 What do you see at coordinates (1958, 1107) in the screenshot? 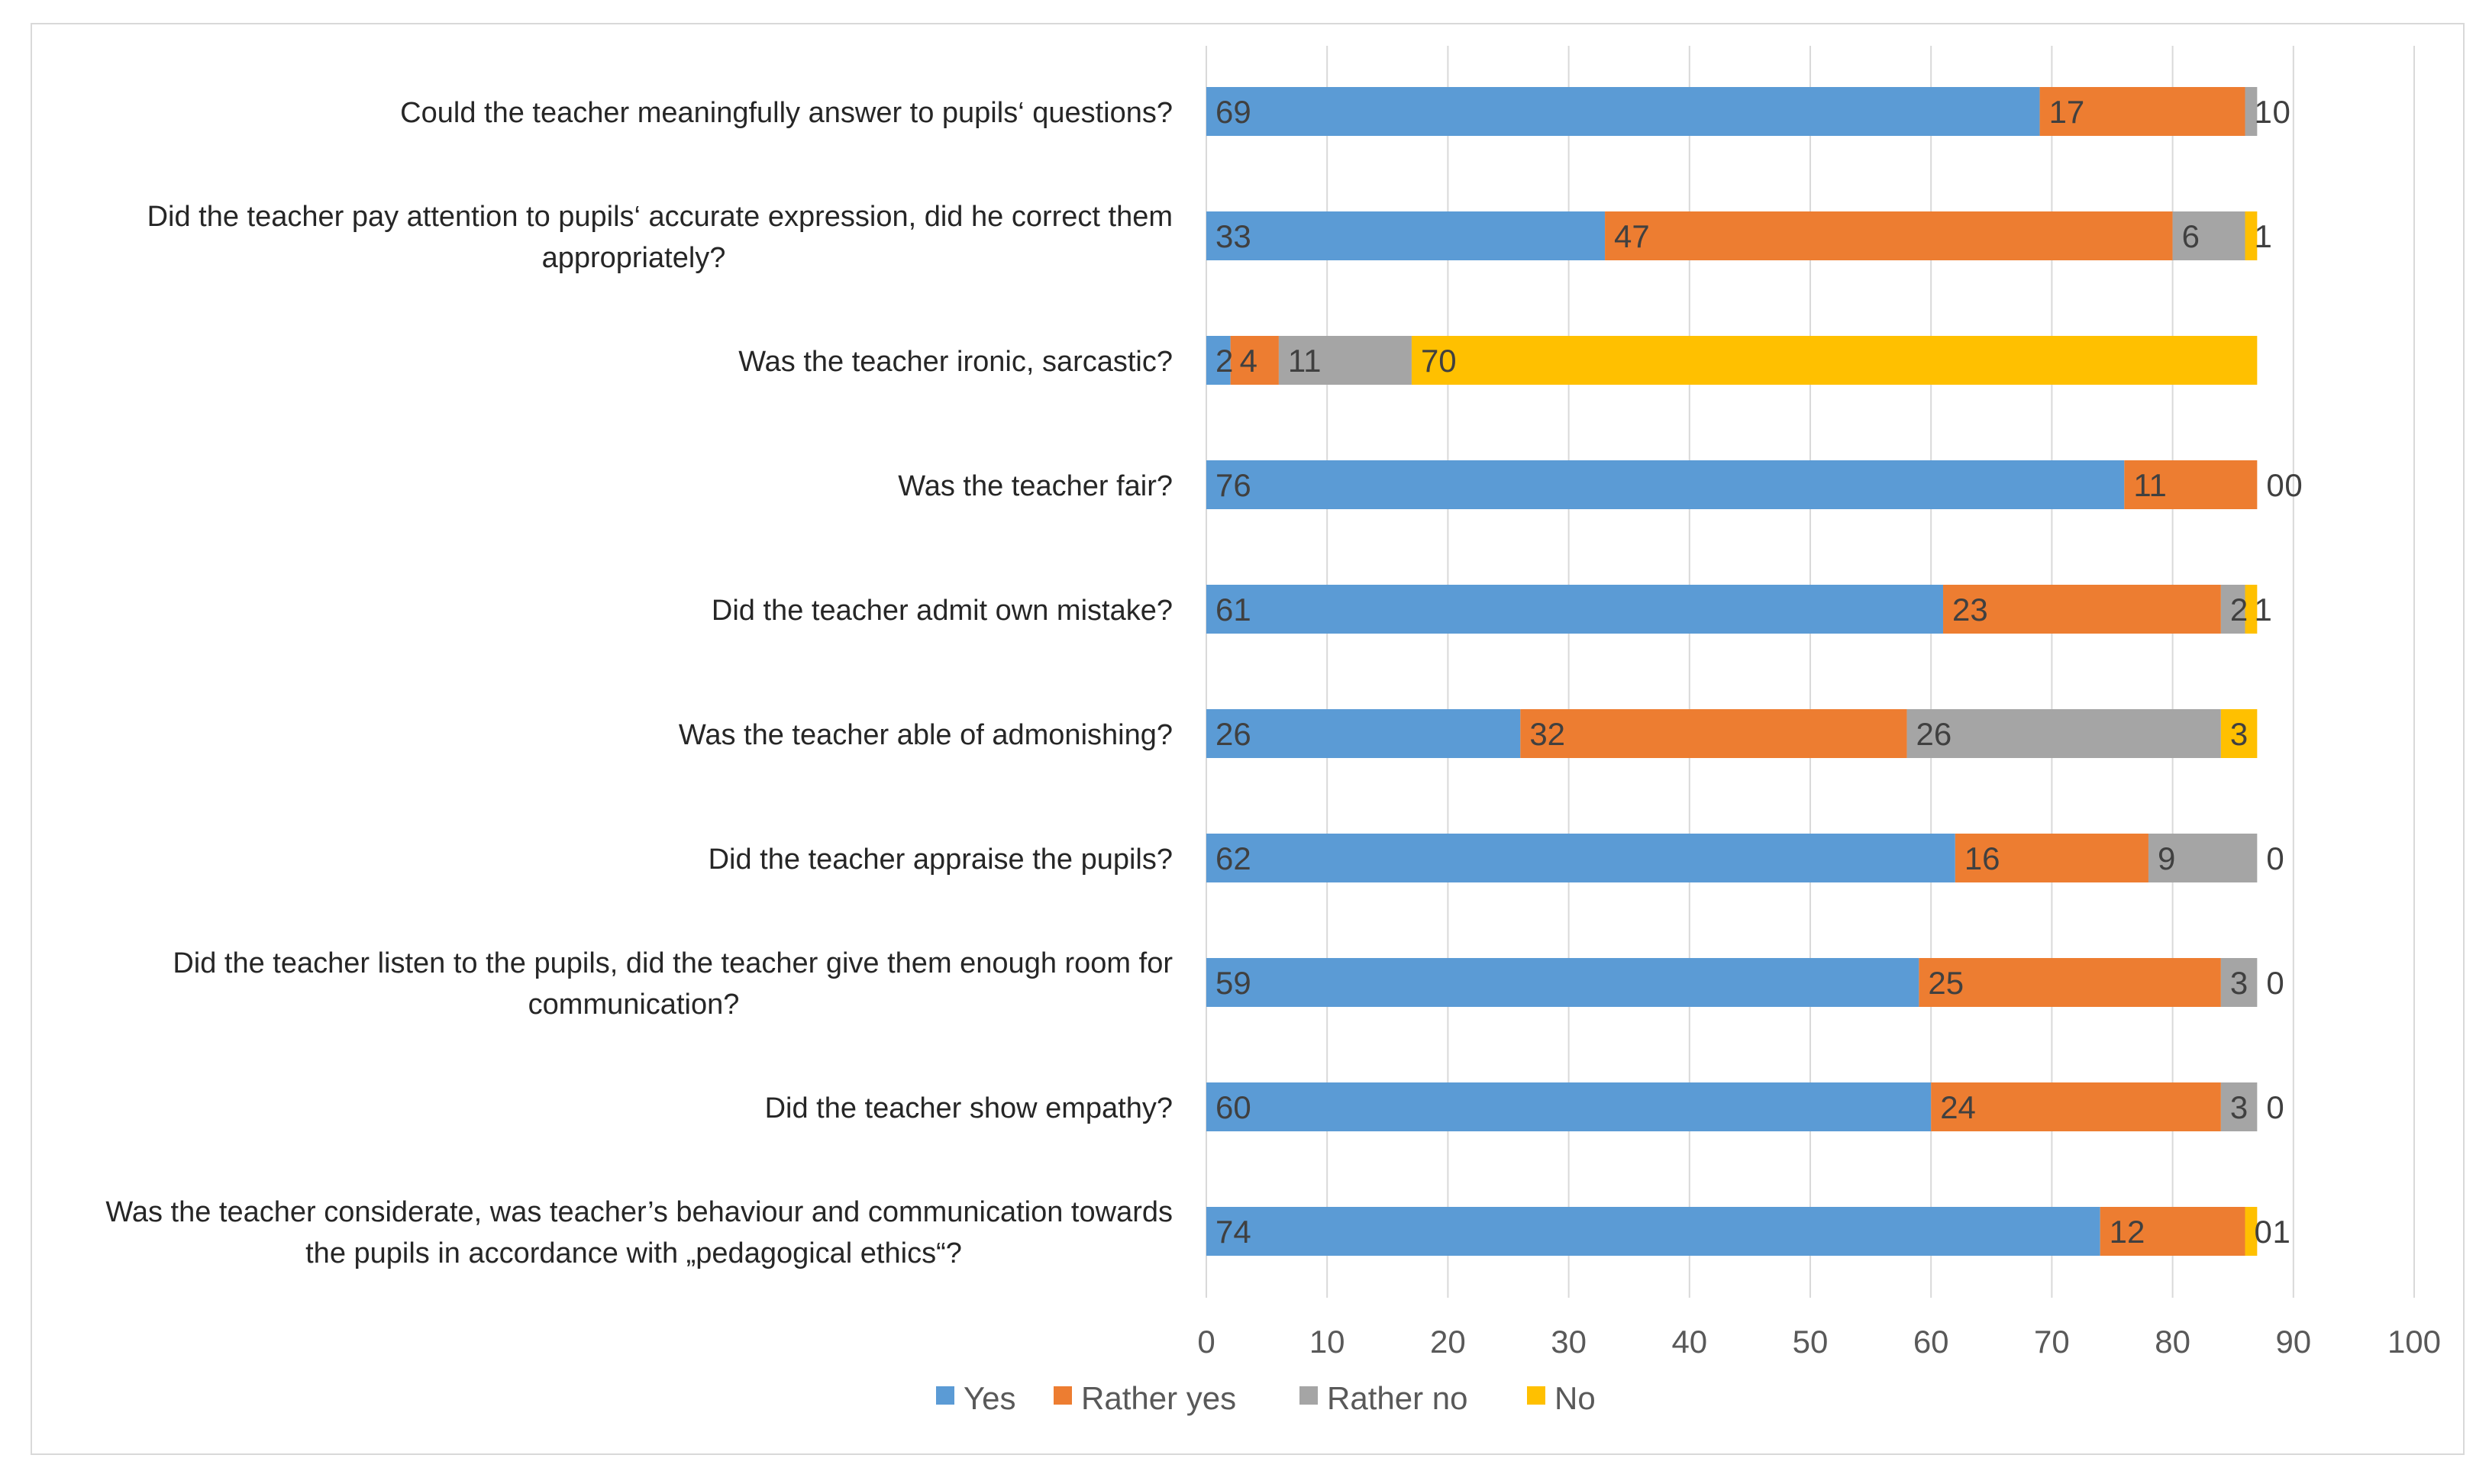
I see `data-label: 24` at bounding box center [1958, 1107].